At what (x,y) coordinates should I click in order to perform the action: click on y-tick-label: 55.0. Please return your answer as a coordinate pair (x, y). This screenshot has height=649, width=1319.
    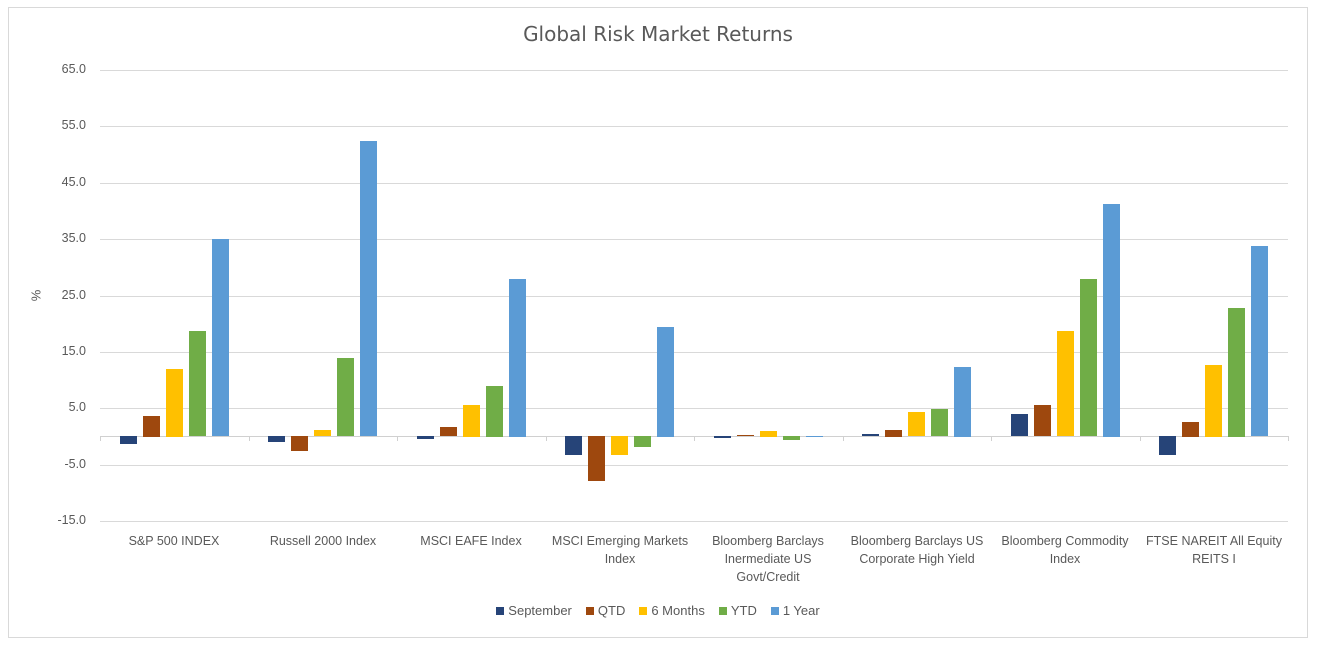
    Looking at the image, I should click on (73, 125).